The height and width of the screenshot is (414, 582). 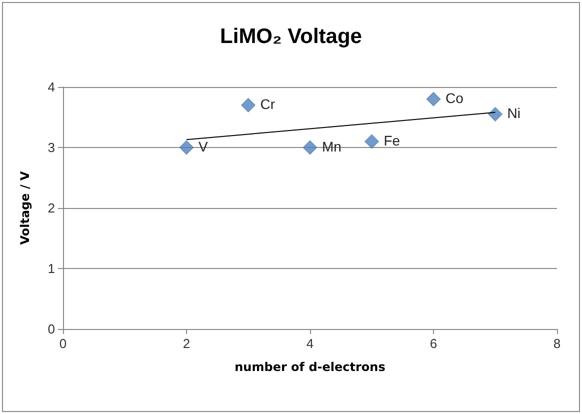 What do you see at coordinates (291, 36) in the screenshot?
I see `chart-title: LiMO₂ Voltage` at bounding box center [291, 36].